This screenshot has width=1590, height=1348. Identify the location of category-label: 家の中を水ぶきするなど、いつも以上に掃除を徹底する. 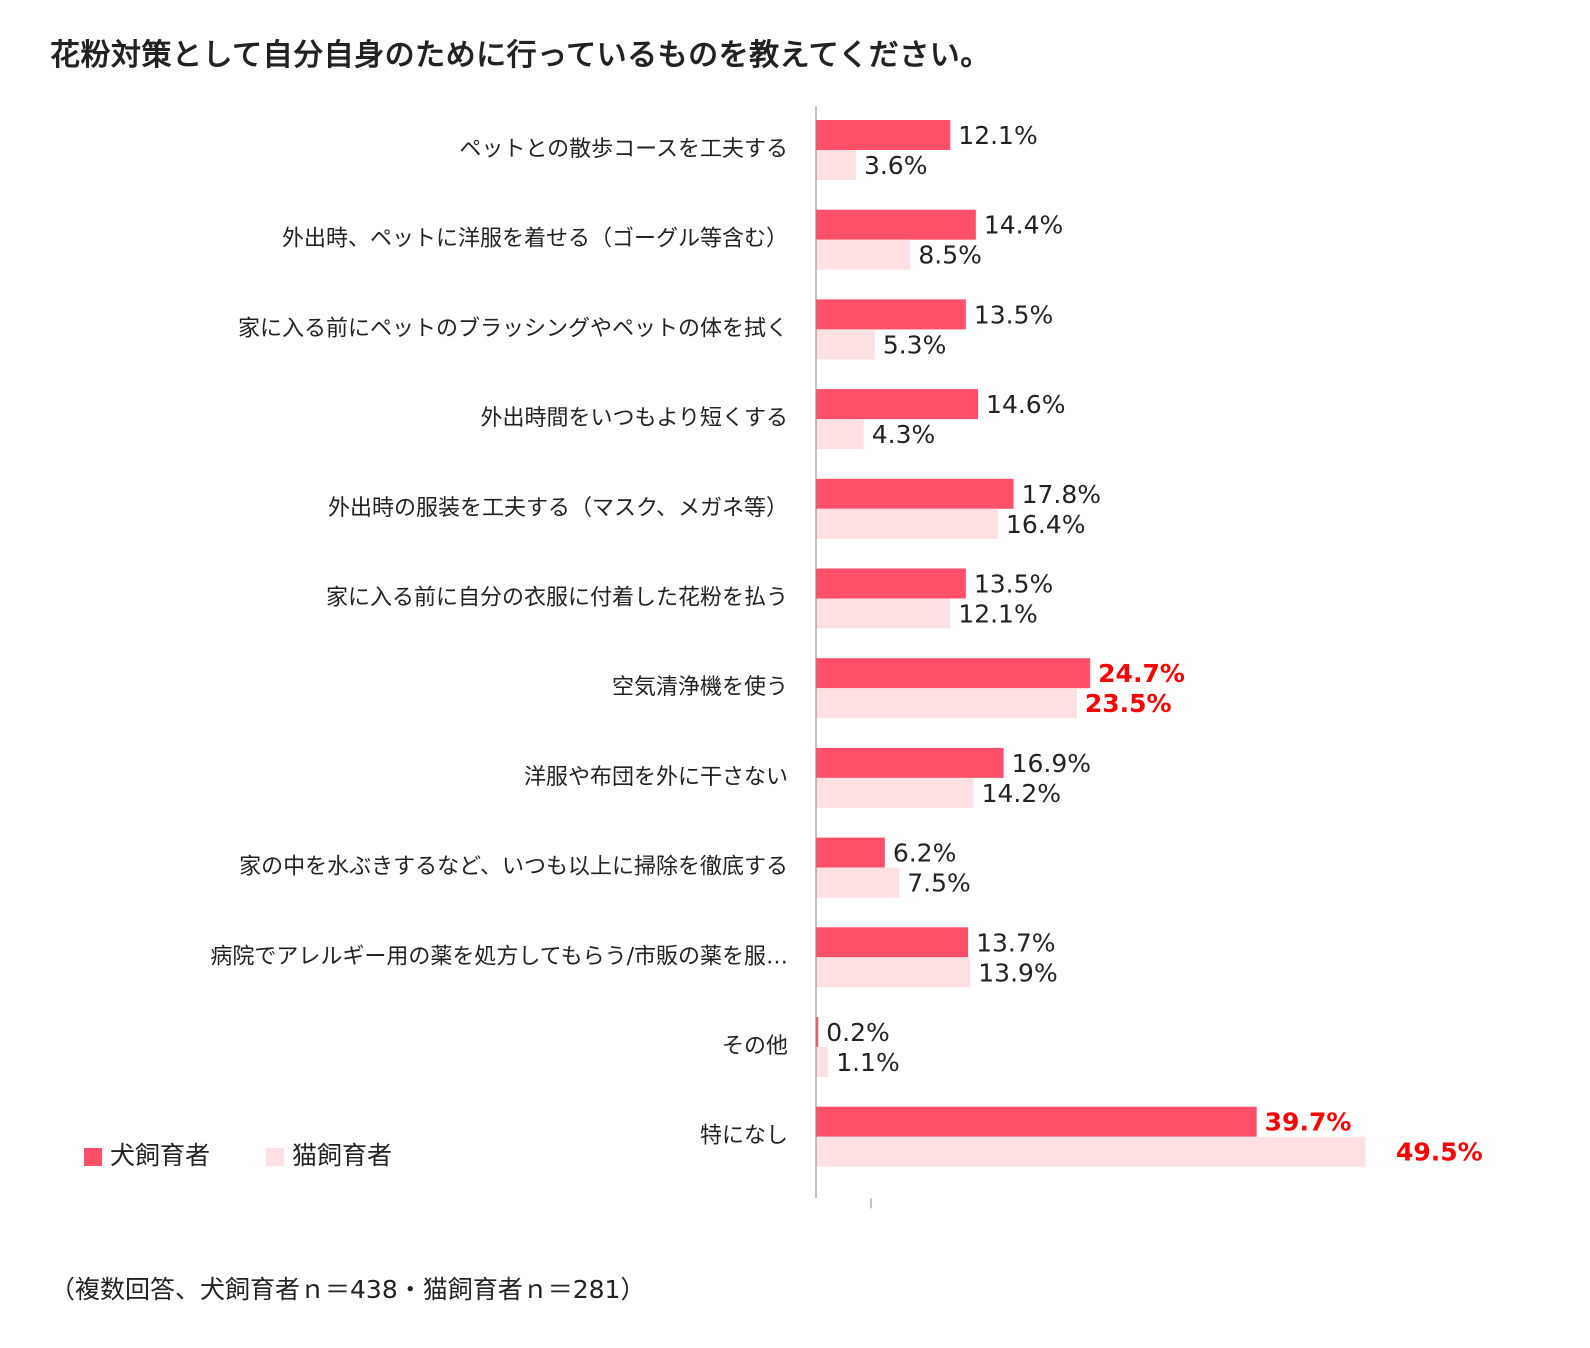
(513, 867).